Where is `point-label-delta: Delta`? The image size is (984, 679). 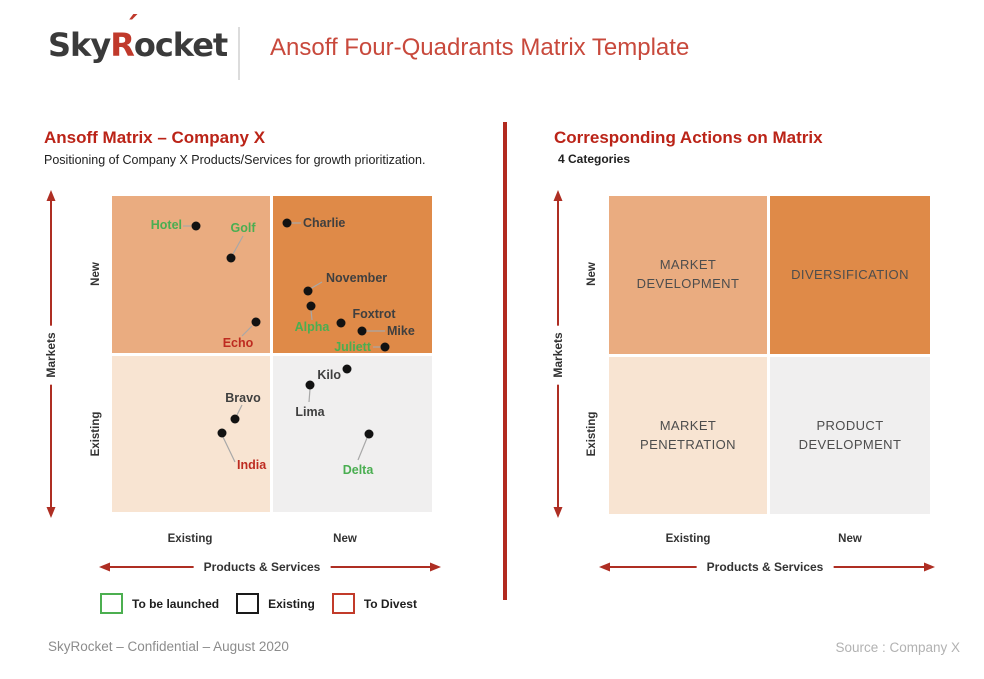 point-label-delta: Delta is located at coordinates (358, 470).